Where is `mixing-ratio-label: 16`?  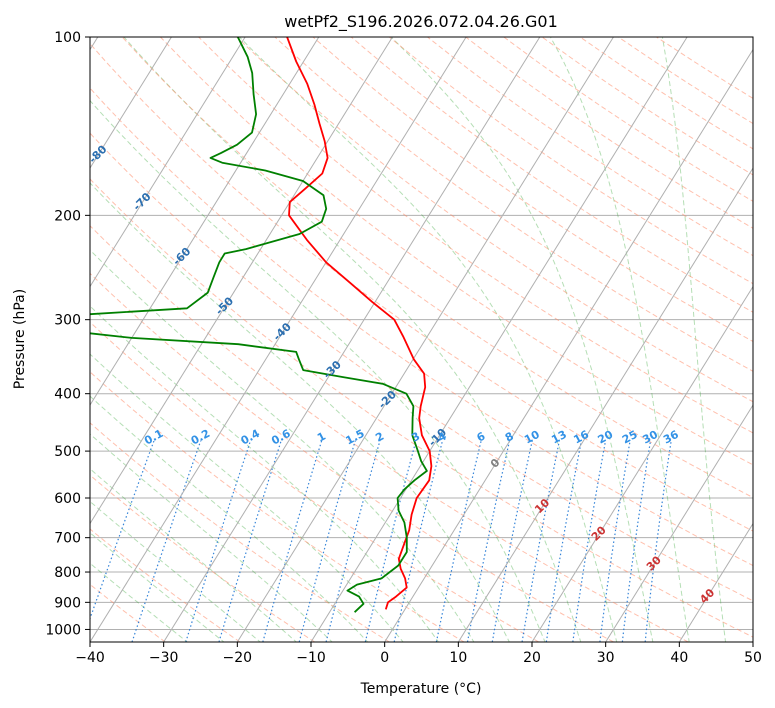
mixing-ratio-label: 16 is located at coordinates (581, 437).